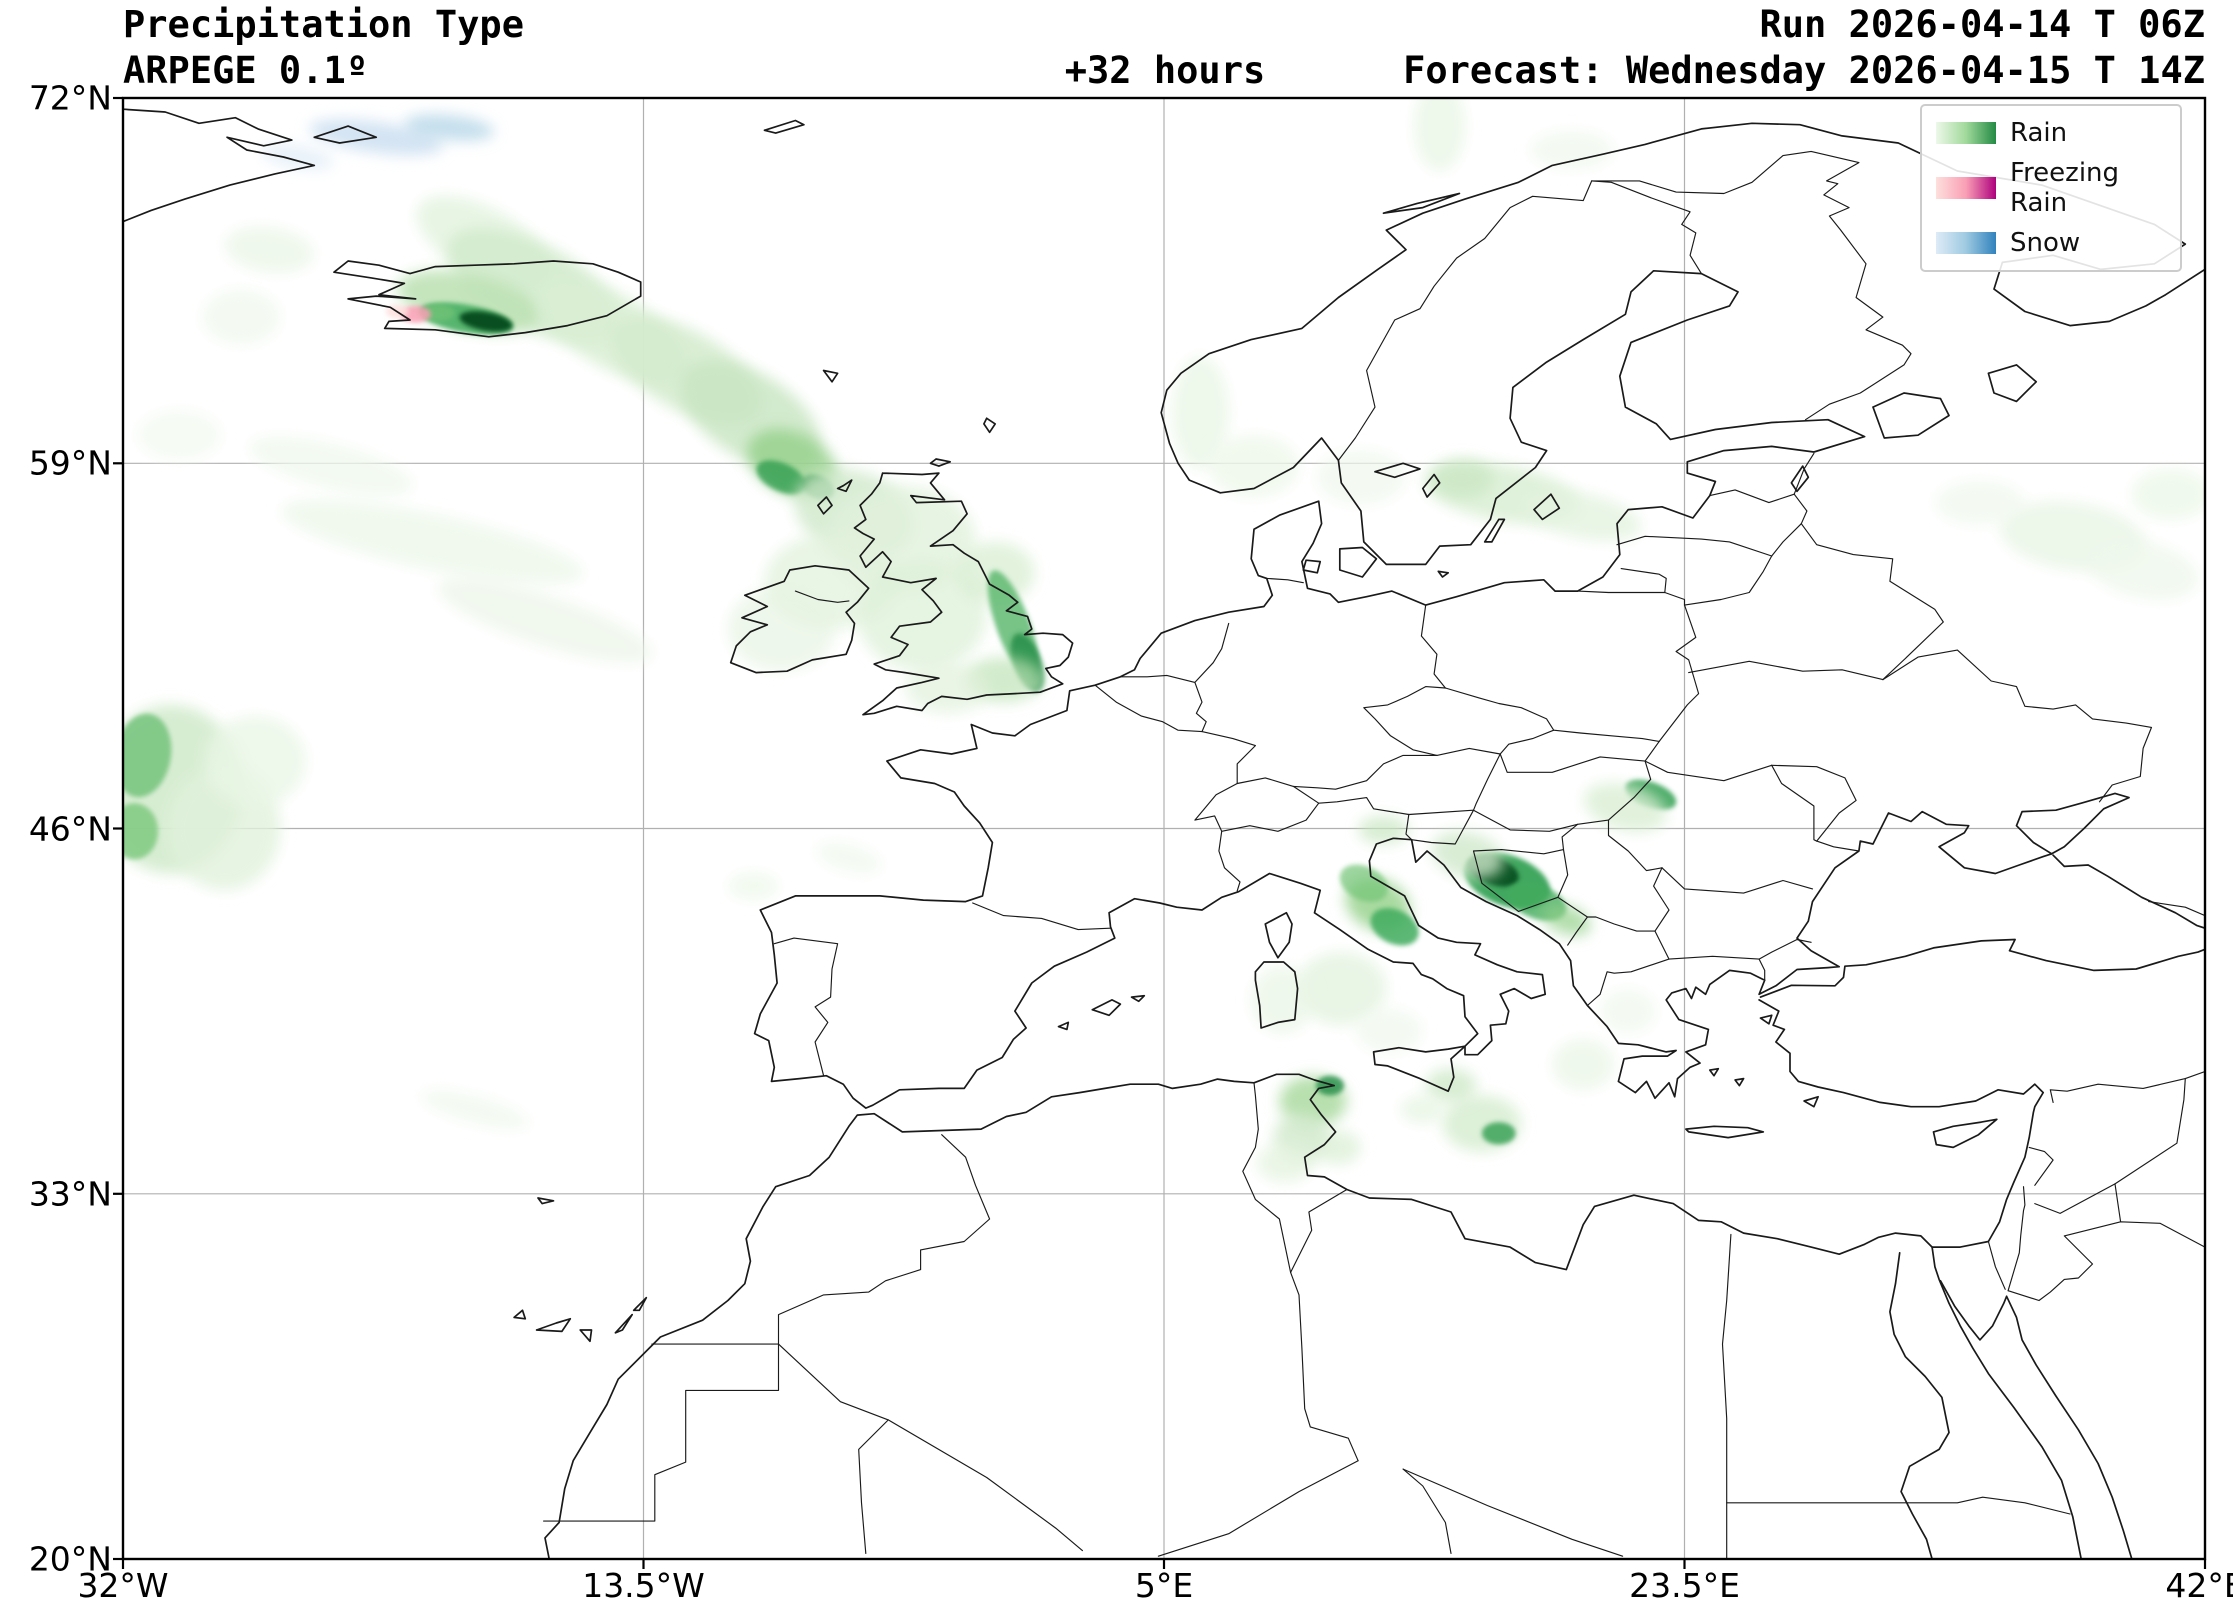  I want to click on lat-tick-label: 72°N, so click(70, 98).